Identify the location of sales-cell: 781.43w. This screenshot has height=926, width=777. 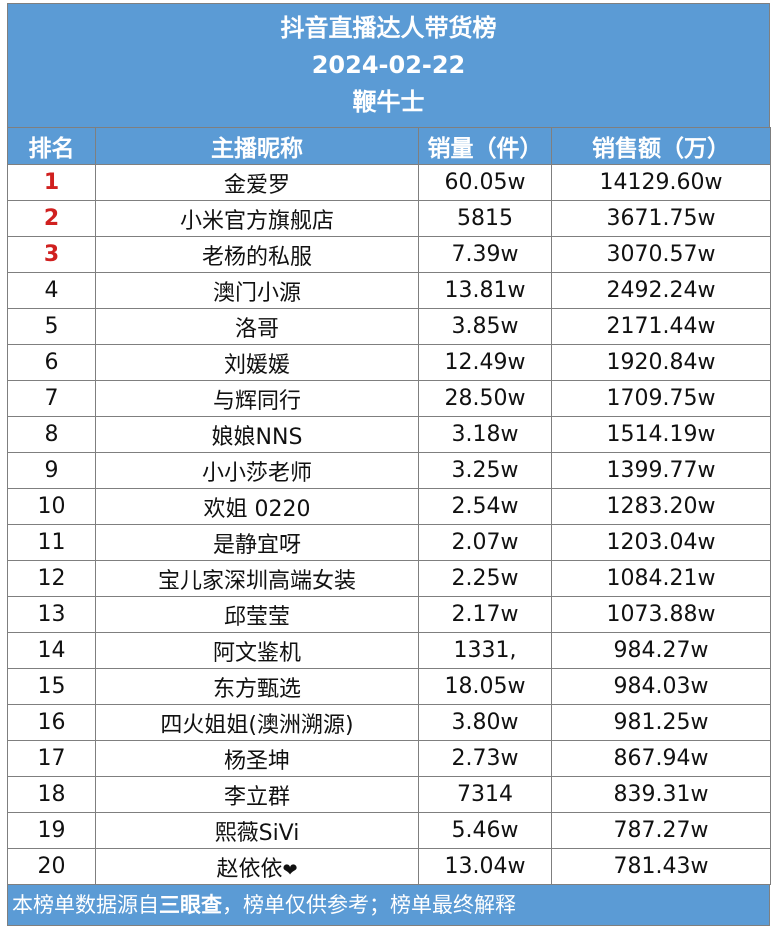
(661, 866).